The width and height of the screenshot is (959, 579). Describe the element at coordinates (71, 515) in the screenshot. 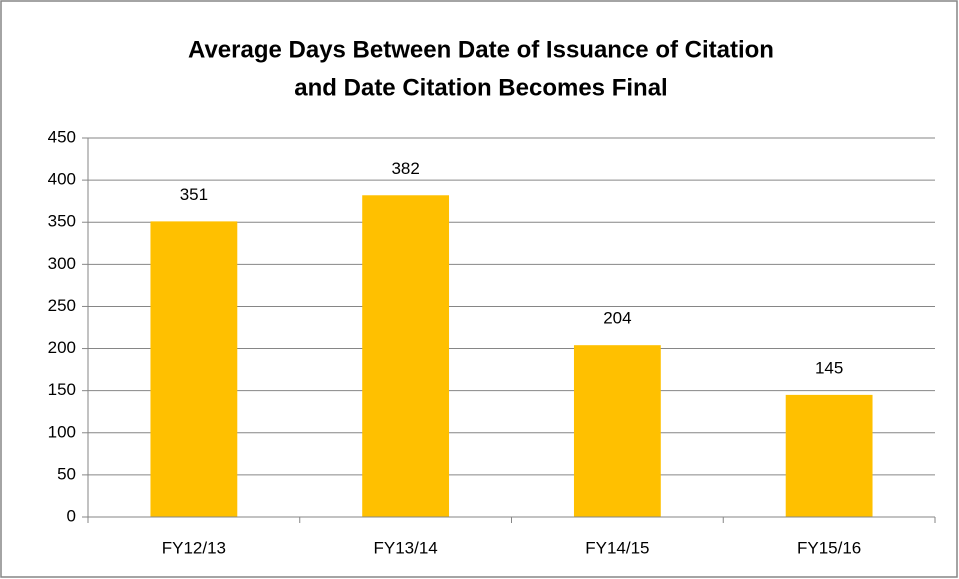

I see `y-tick-label: 0` at that location.